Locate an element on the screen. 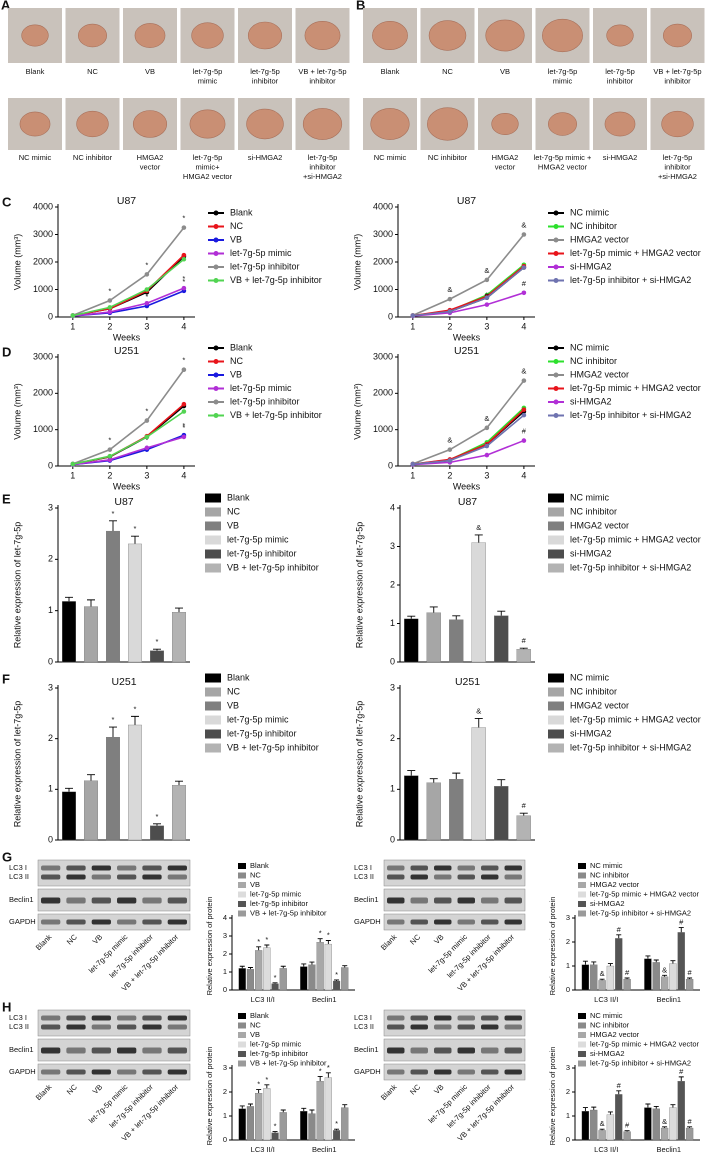  legend-label: let-7g-5p mimic is located at coordinates (258, 539).